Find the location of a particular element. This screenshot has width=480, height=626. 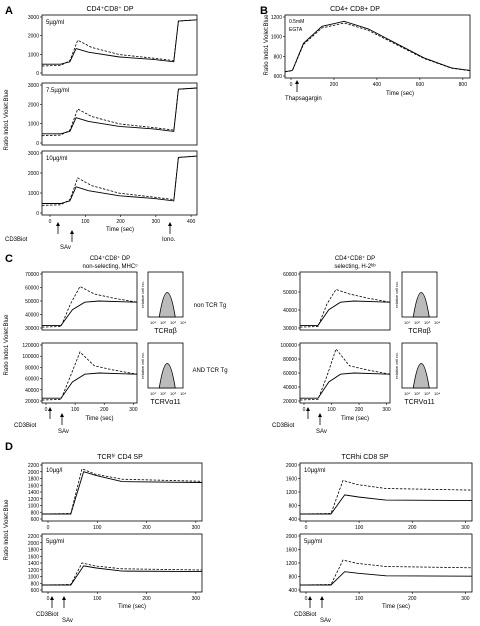

panel-A-conc: 10µg/ml is located at coordinates (56, 159).